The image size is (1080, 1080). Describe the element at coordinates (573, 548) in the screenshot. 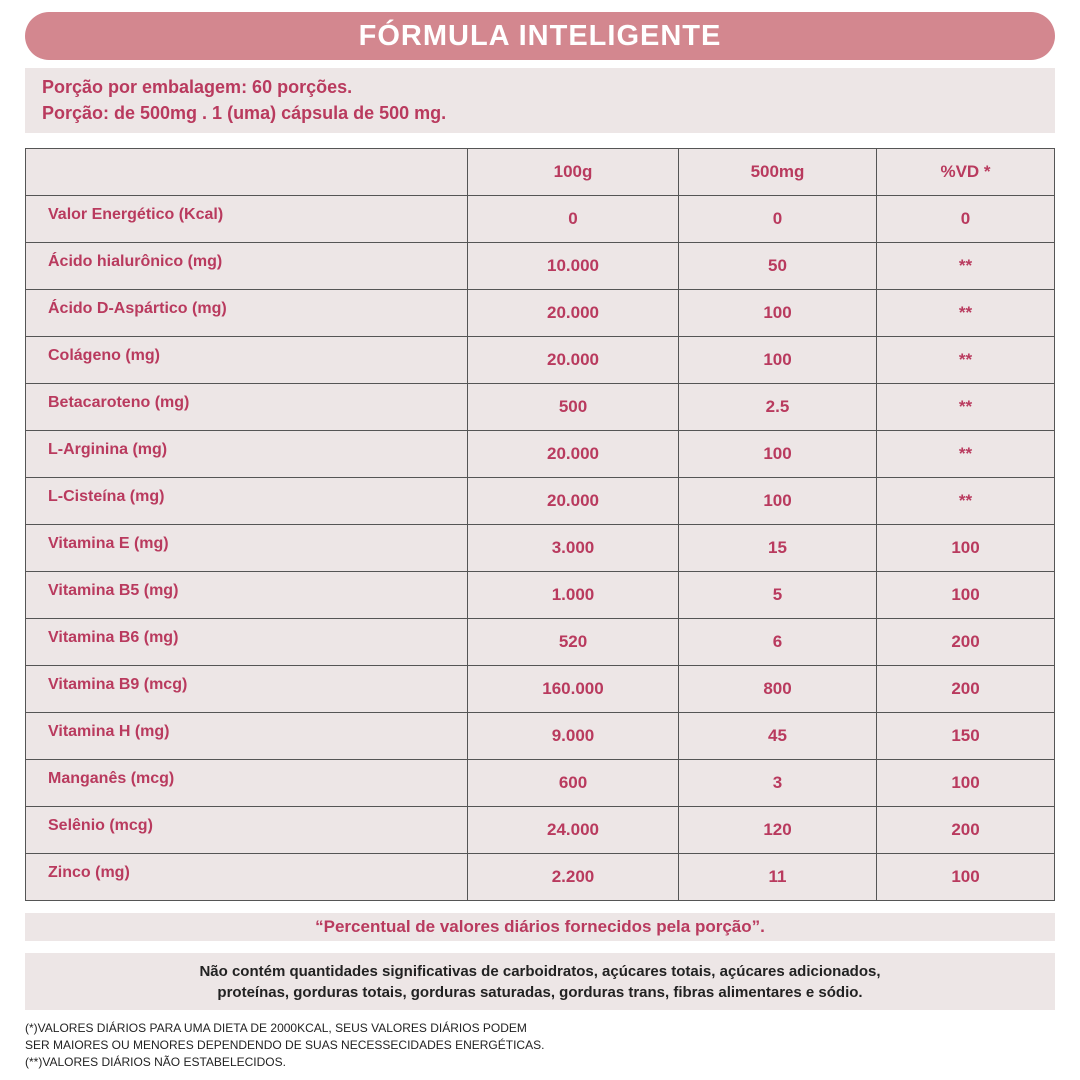

I see `cell: 3.000` at that location.